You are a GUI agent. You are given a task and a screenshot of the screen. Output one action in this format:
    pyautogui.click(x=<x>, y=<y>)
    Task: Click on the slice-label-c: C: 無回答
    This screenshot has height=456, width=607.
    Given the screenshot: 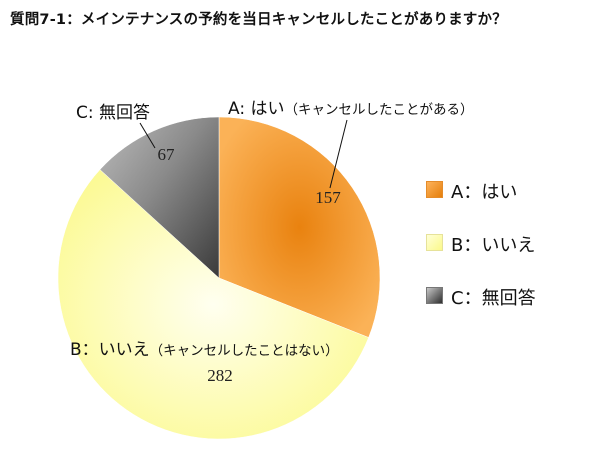 What is the action you would take?
    pyautogui.click(x=113, y=110)
    